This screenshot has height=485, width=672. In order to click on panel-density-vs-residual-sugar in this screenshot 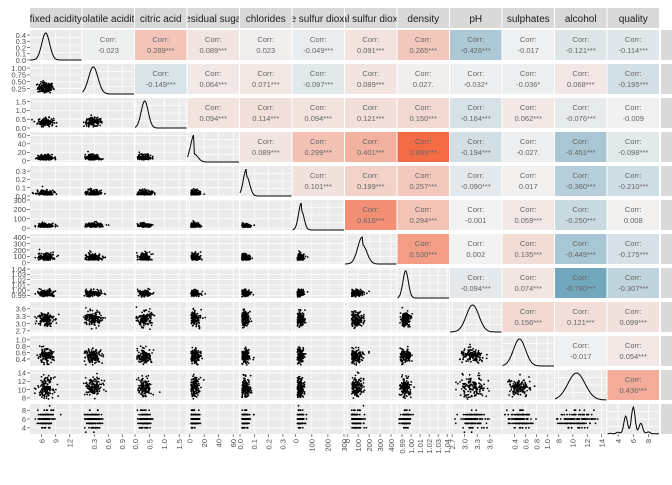, I will do `click(214, 283)`.